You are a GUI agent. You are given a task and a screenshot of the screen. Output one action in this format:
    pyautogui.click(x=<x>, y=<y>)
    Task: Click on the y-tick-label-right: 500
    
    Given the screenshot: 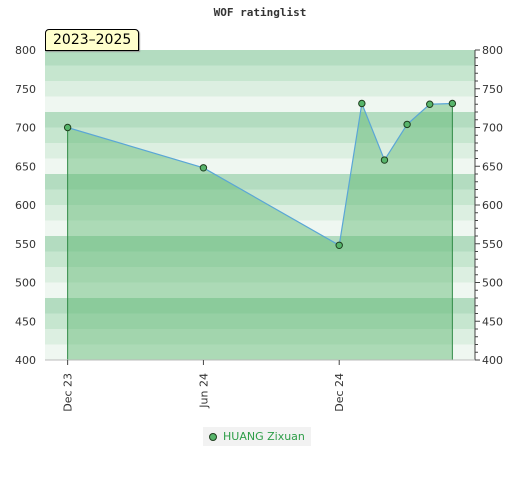 What is the action you would take?
    pyautogui.click(x=492, y=283)
    